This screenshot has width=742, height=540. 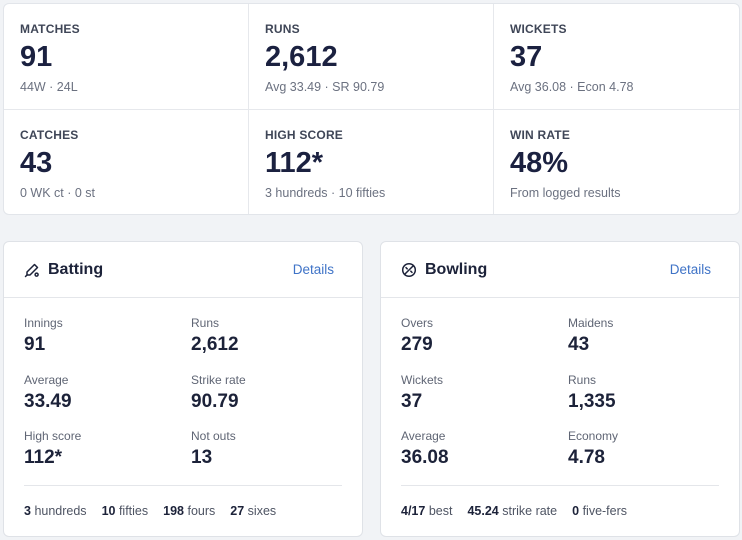 I want to click on metric-economy: Economy 4.78, so click(x=653, y=457).